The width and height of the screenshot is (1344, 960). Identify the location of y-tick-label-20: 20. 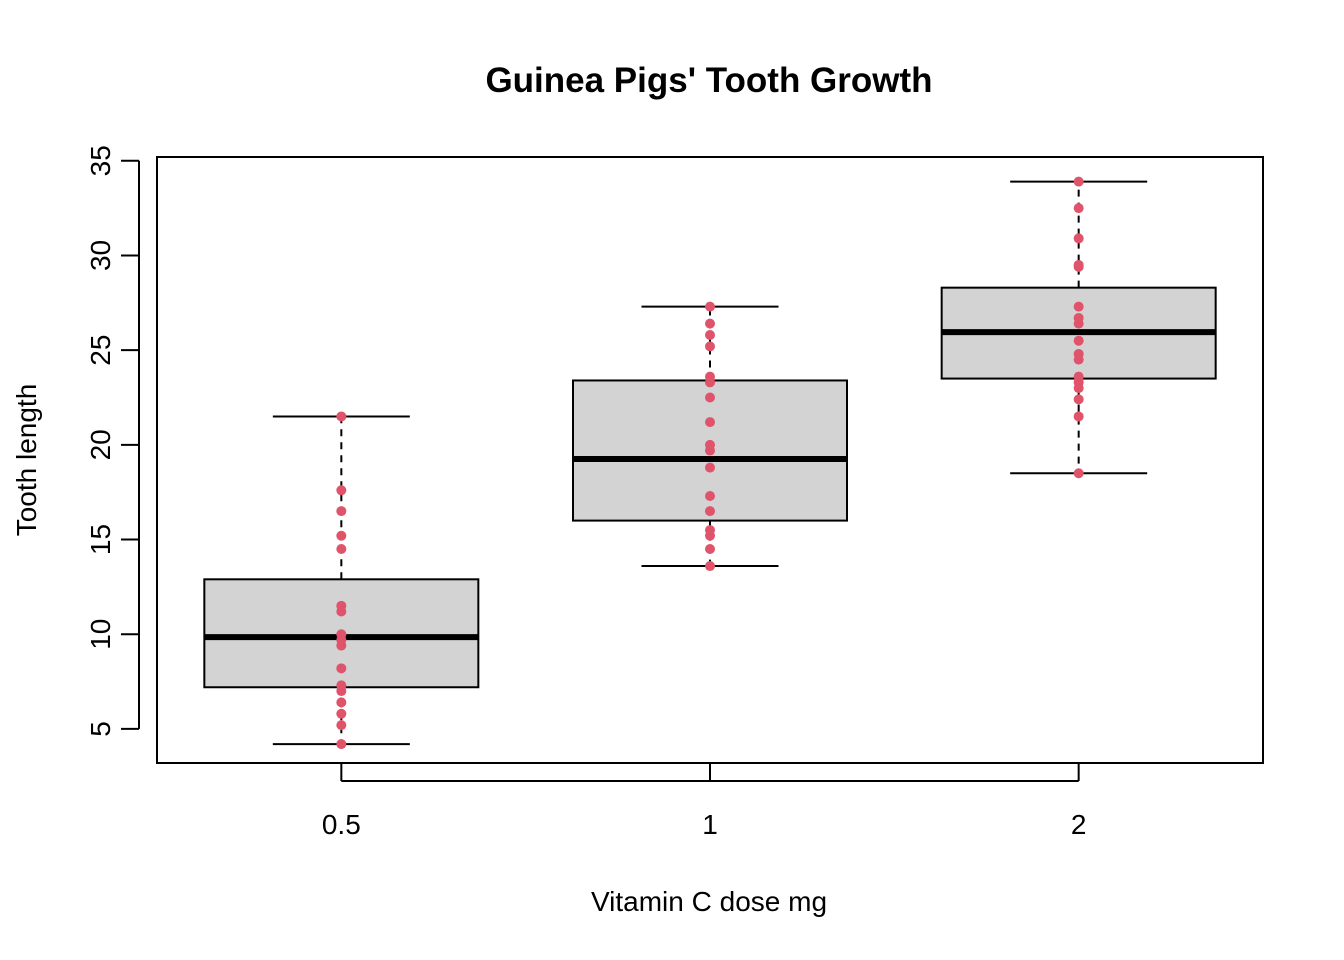
(100, 444).